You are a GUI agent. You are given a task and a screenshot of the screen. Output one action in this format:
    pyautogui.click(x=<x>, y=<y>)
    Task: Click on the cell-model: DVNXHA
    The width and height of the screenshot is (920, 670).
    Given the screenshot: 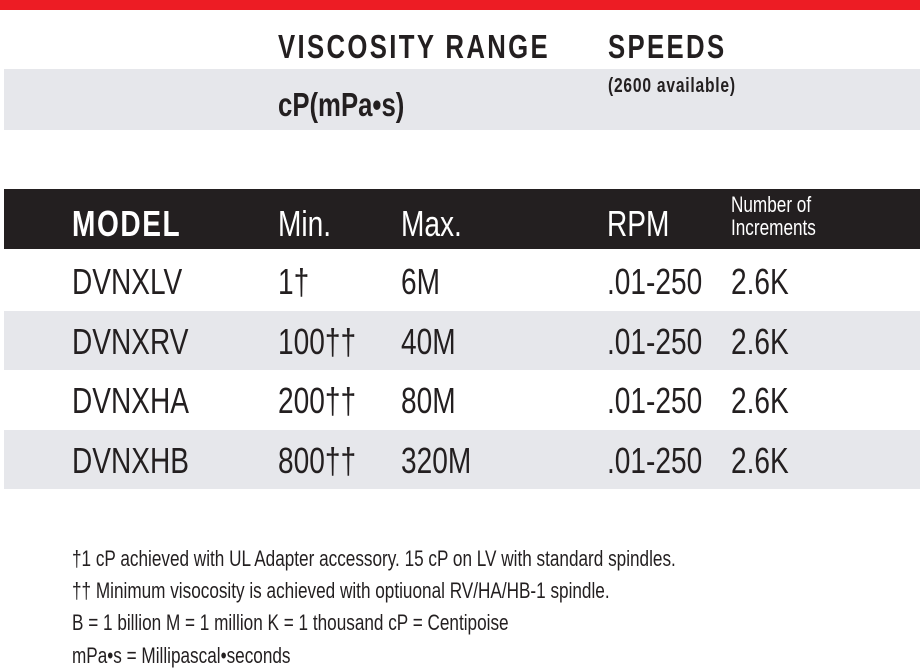 What is the action you would take?
    pyautogui.click(x=131, y=400)
    